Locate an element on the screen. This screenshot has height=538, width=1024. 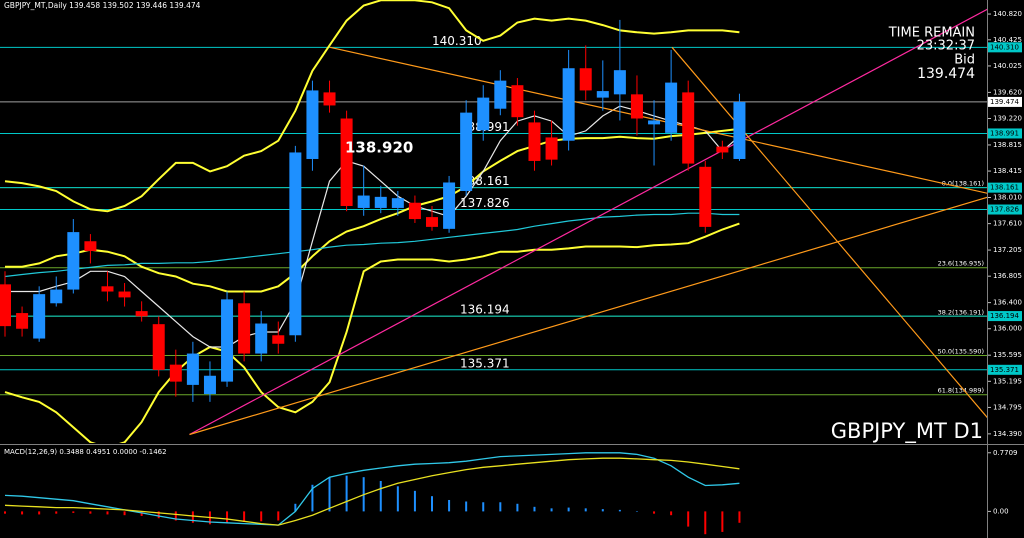
y-tick-label: 138.415 is located at coordinates (1007, 171).